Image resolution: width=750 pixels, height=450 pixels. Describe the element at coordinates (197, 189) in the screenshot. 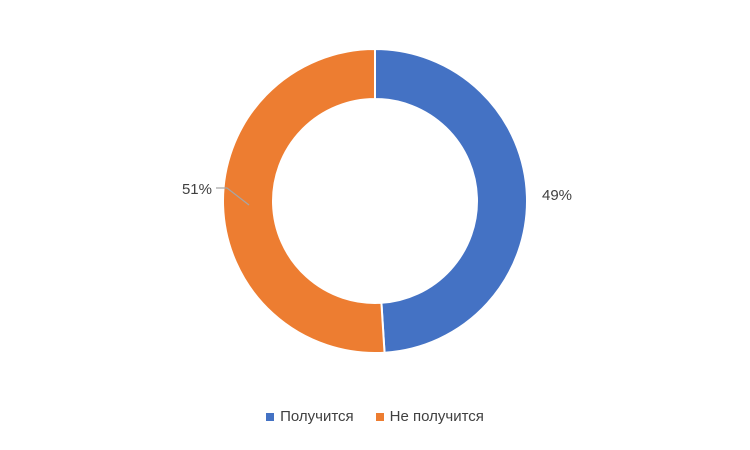

I see `data-label-series-2: 51%` at that location.